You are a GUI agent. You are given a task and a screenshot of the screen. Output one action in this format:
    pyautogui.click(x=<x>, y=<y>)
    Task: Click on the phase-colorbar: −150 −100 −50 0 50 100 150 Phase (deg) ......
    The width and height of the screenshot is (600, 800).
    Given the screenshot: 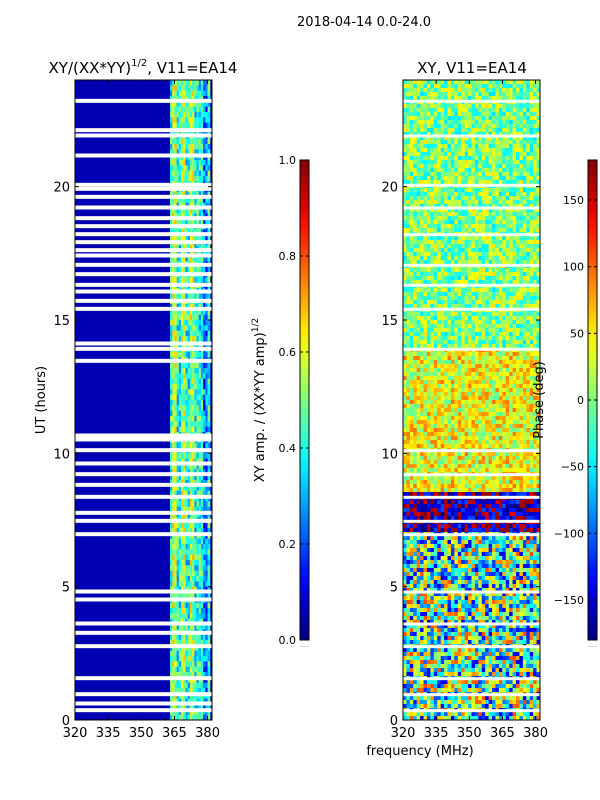 What is the action you would take?
    pyautogui.click(x=565, y=404)
    